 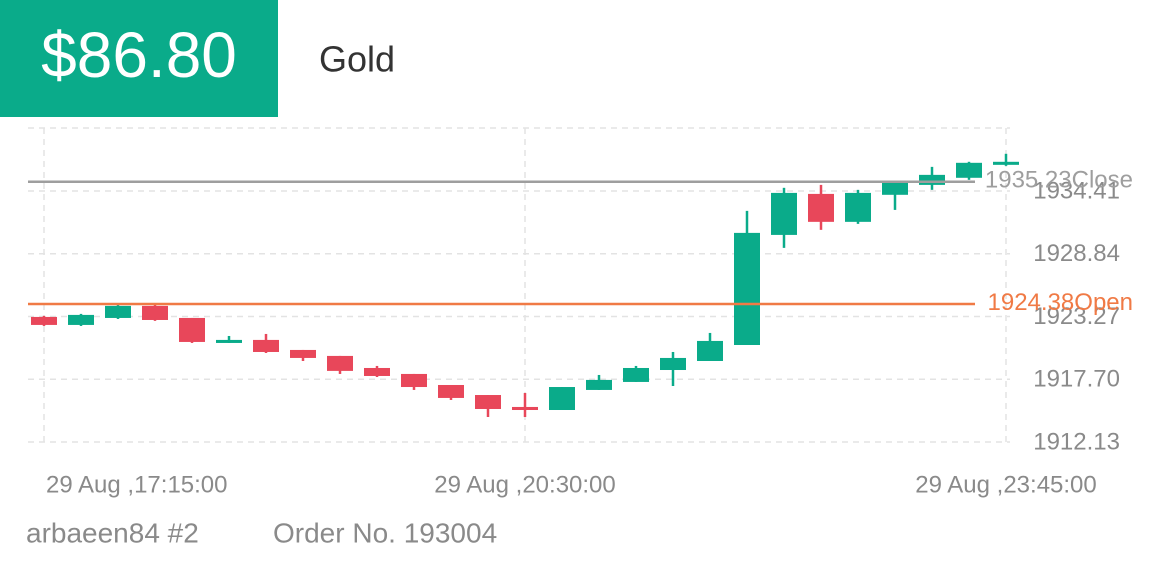 What do you see at coordinates (525, 484) in the screenshot?
I see `x-tick-label: 29 Aug ,20:30:00` at bounding box center [525, 484].